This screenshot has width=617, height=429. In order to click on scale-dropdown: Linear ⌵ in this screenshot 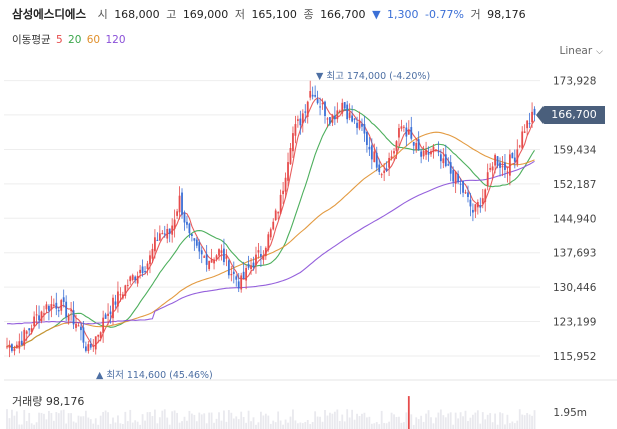, I will do `click(581, 51)`.